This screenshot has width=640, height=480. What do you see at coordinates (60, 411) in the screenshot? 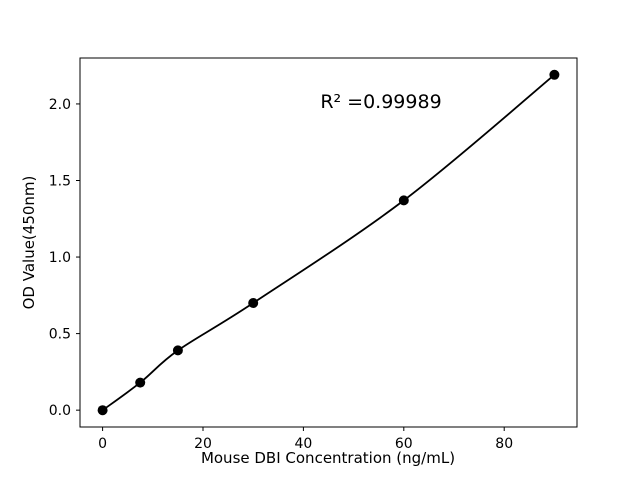
I see `y-tick-label: 0.0` at bounding box center [60, 411].